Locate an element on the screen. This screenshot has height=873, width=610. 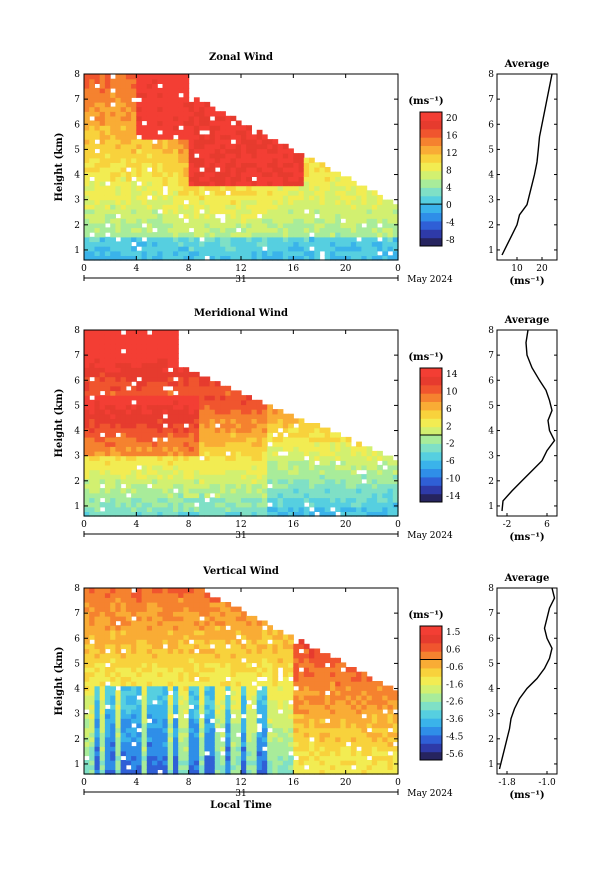
y-tick-label: 8 is located at coordinates (77, 331).